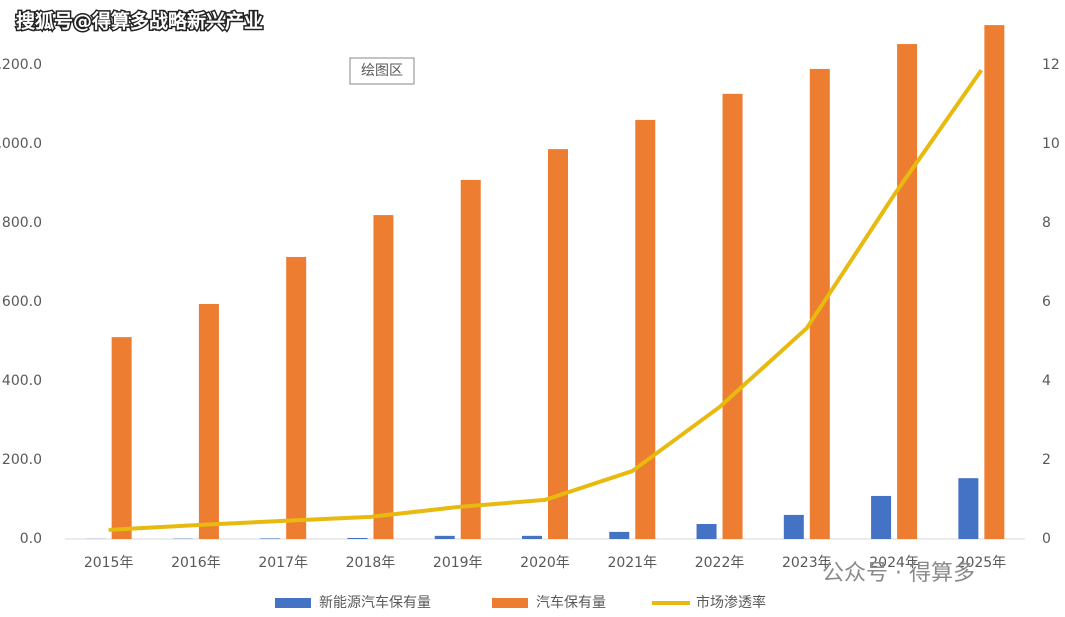 Image resolution: width=1065 pixels, height=617 pixels. What do you see at coordinates (894, 563) in the screenshot?
I see `x-tick-label: 2024年` at bounding box center [894, 563].